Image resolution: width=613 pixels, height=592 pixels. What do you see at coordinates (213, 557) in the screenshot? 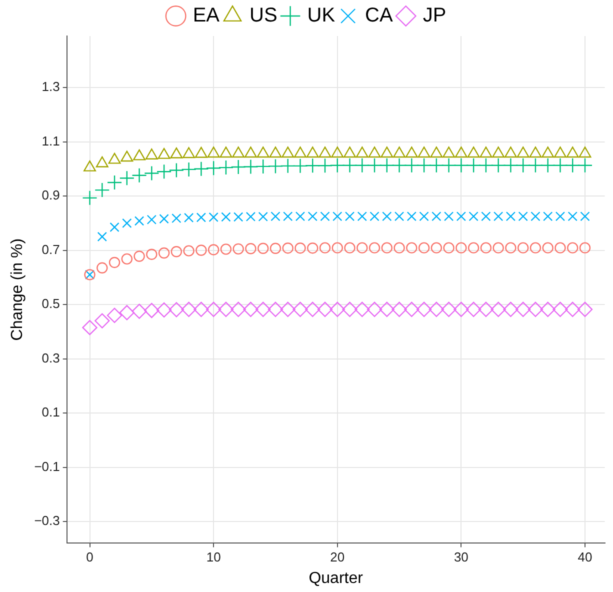
I see `x-tick-label: 10` at bounding box center [213, 557].